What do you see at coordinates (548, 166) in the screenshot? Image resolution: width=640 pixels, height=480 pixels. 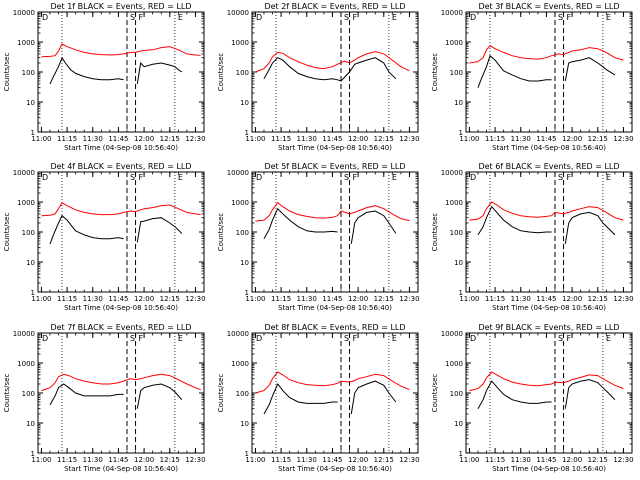 I see `panel-title: Det 6f BLACK = Events, RED = LLD` at bounding box center [548, 166].